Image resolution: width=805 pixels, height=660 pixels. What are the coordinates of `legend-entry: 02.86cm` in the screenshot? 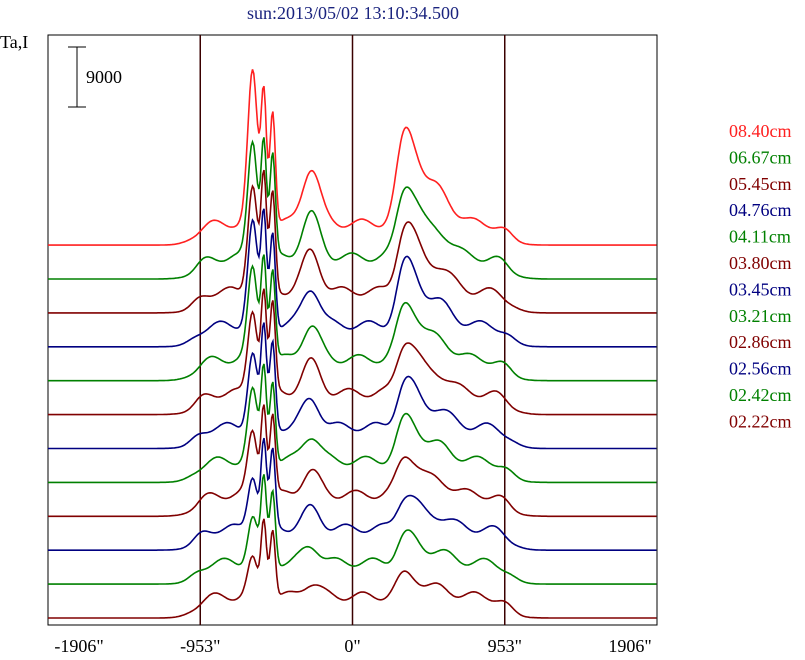 It's located at (760, 342).